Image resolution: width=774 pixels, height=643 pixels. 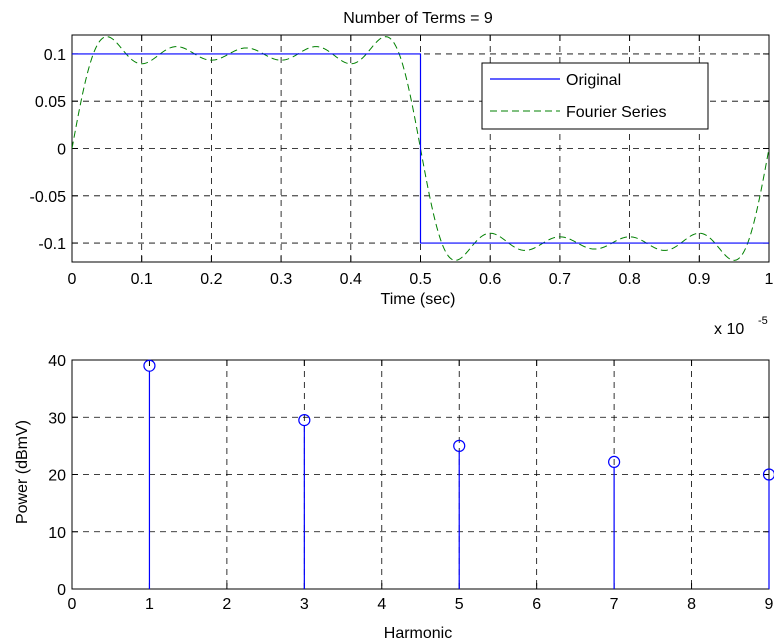 I want to click on top-x-tick-label: 0.7, so click(x=560, y=279).